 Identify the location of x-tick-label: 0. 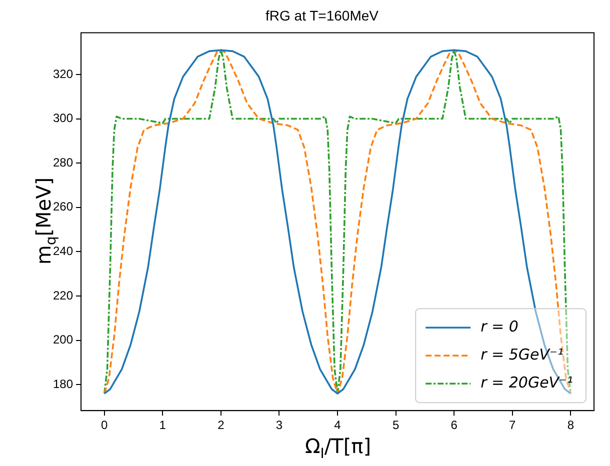
(104, 425).